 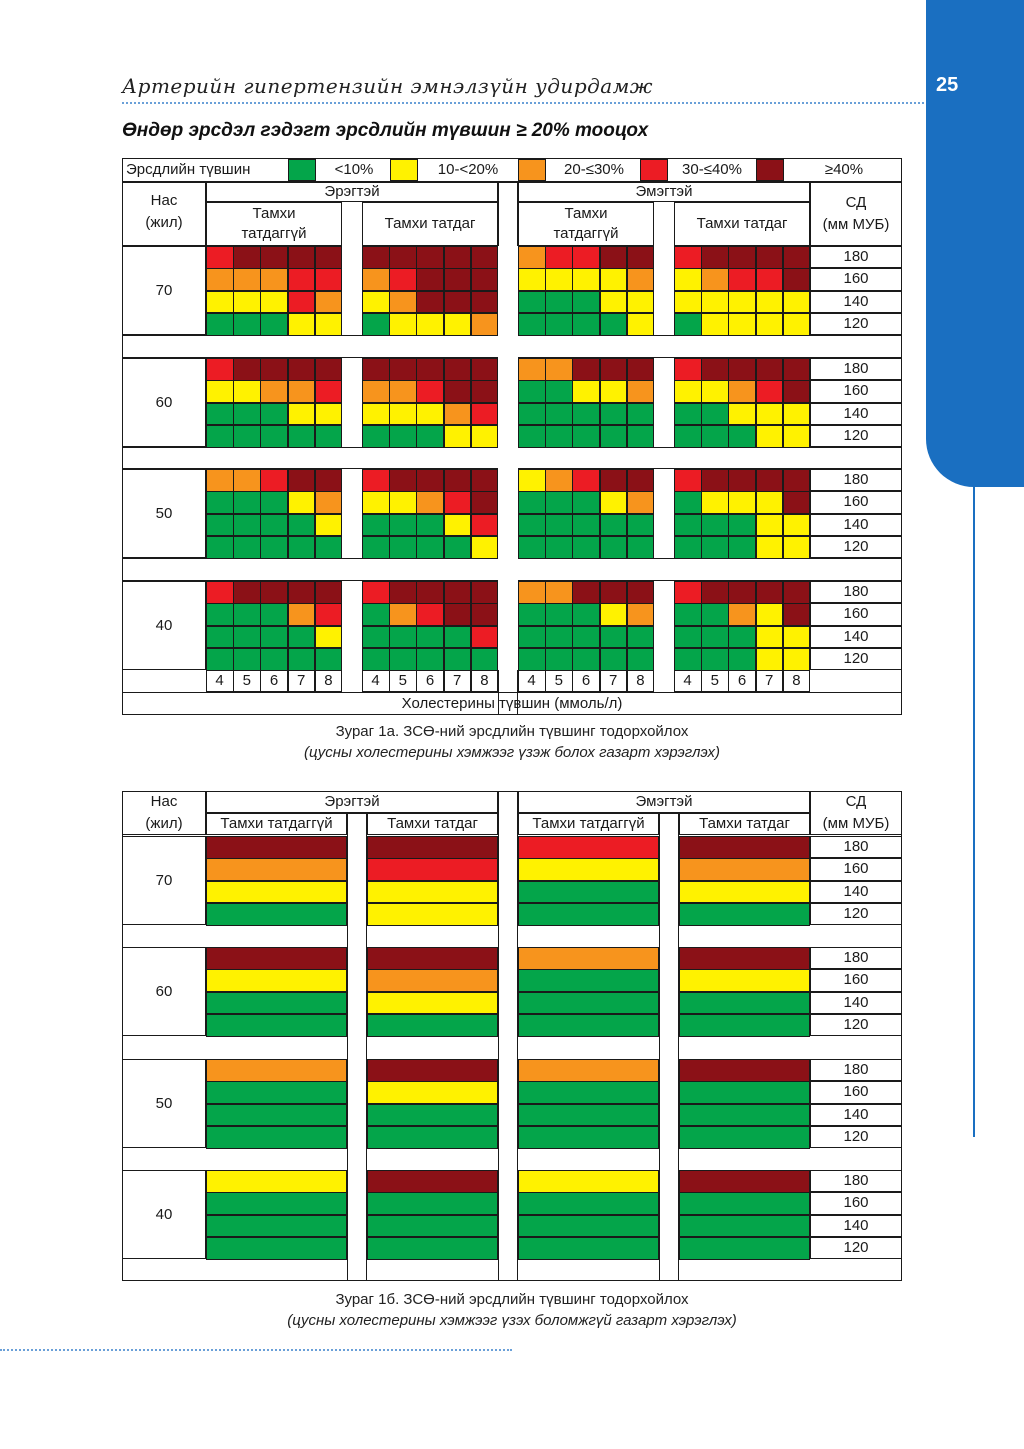 I want to click on gender-separator, so click(x=508, y=1036).